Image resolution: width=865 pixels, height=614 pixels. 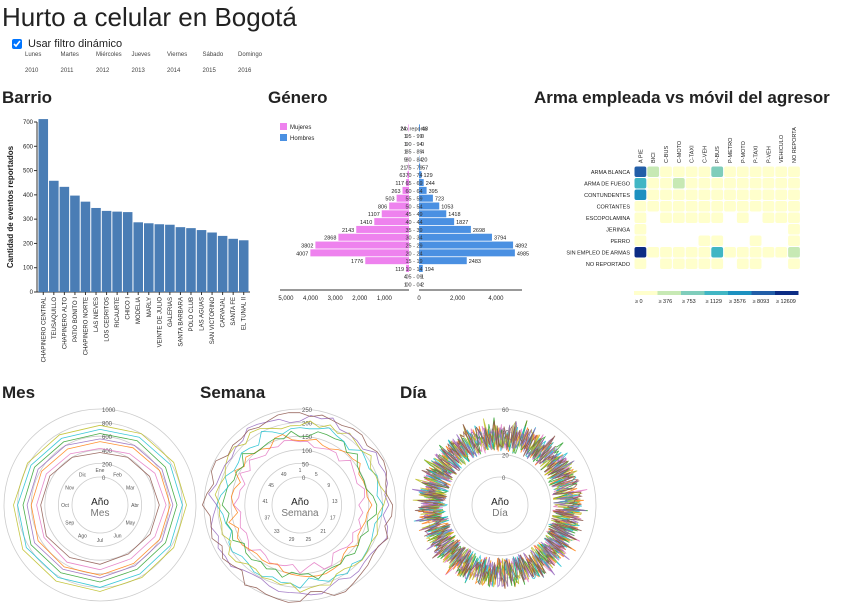 I want to click on center-period-label: Día, so click(x=500, y=513).